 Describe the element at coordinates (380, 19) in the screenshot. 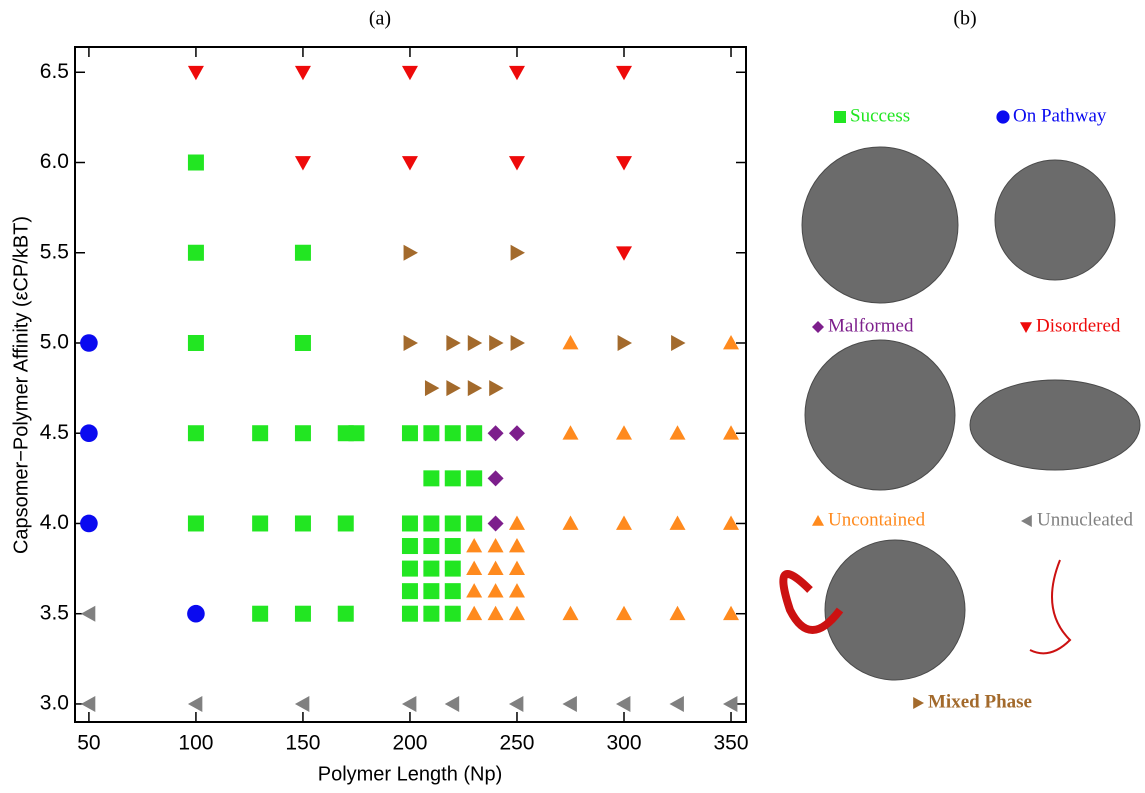

I see `panel-label: (a)` at that location.